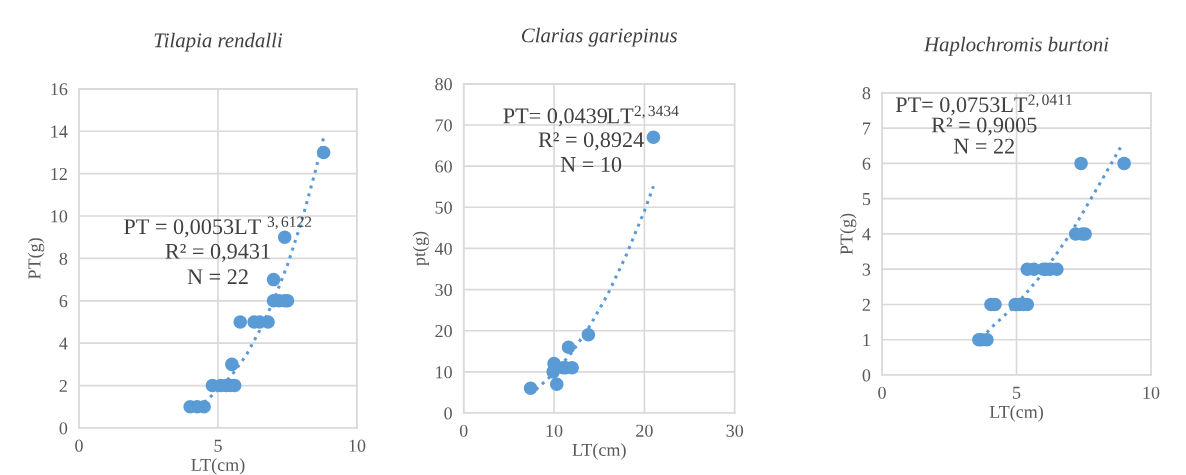  What do you see at coordinates (217, 252) in the screenshot?
I see `annotation: R² = 0,9431` at bounding box center [217, 252].